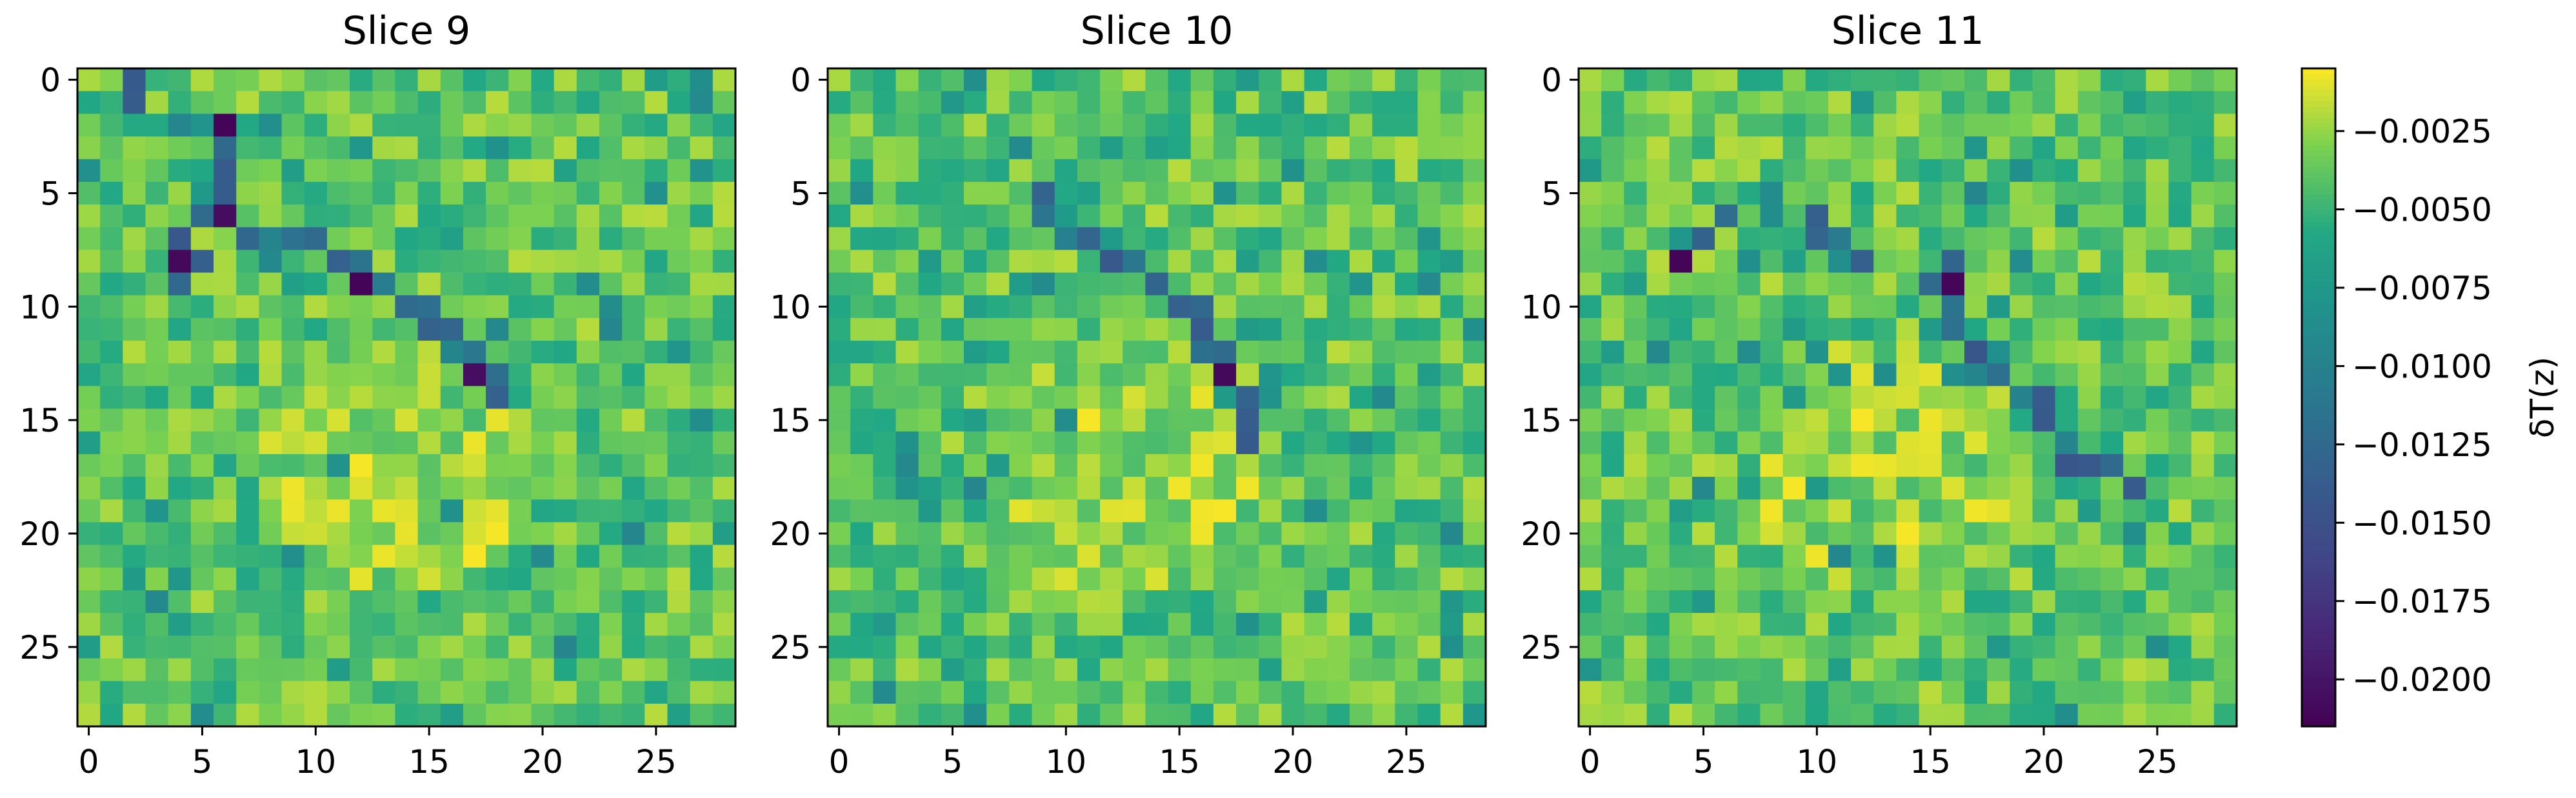 This screenshot has width=2576, height=798. What do you see at coordinates (2043, 762) in the screenshot?
I see `x-tick-label: 20` at bounding box center [2043, 762].